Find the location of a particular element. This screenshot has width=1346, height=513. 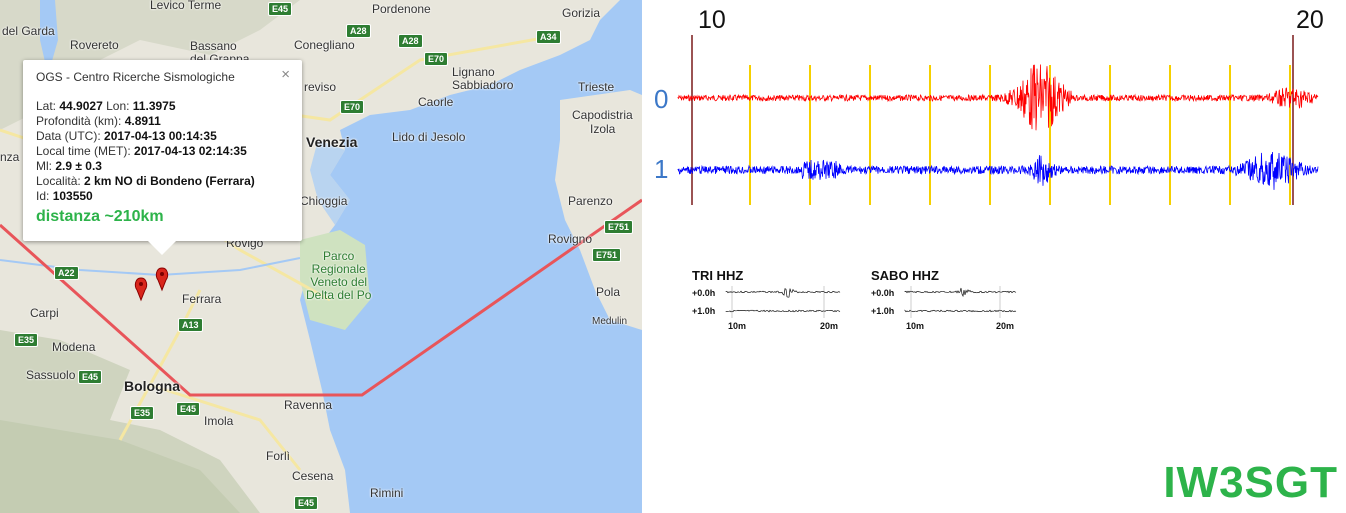

place-carpi: Carpi is located at coordinates (44, 313).